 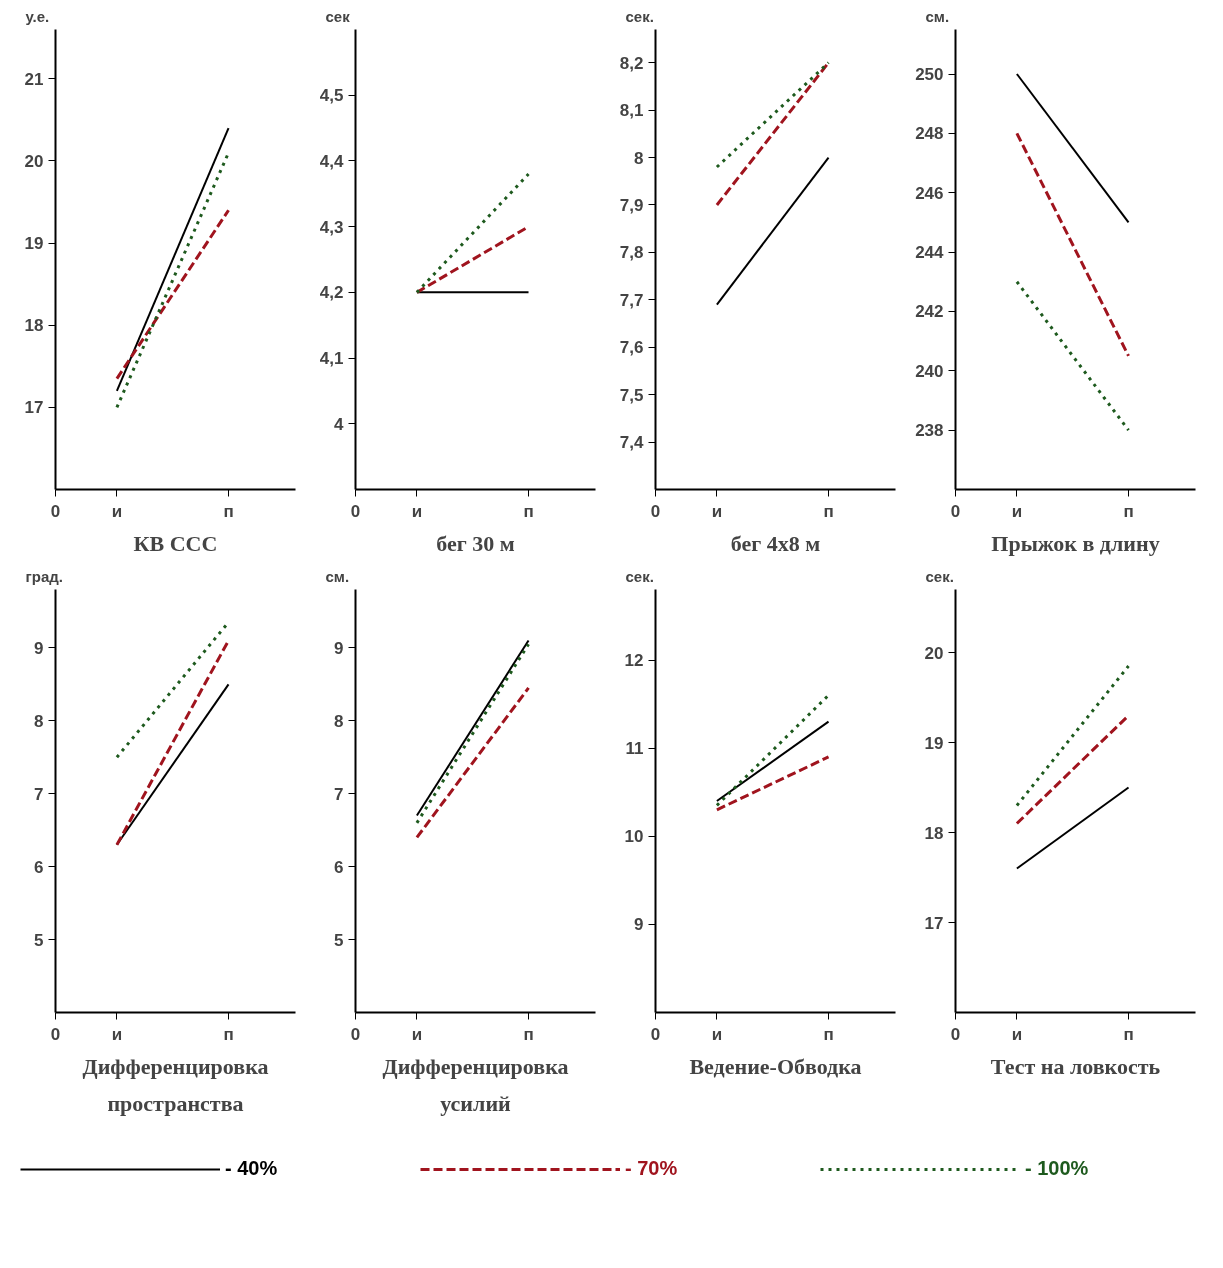 What do you see at coordinates (631, 63) in the screenshot?
I see `y-tick-label: 8,2` at bounding box center [631, 63].